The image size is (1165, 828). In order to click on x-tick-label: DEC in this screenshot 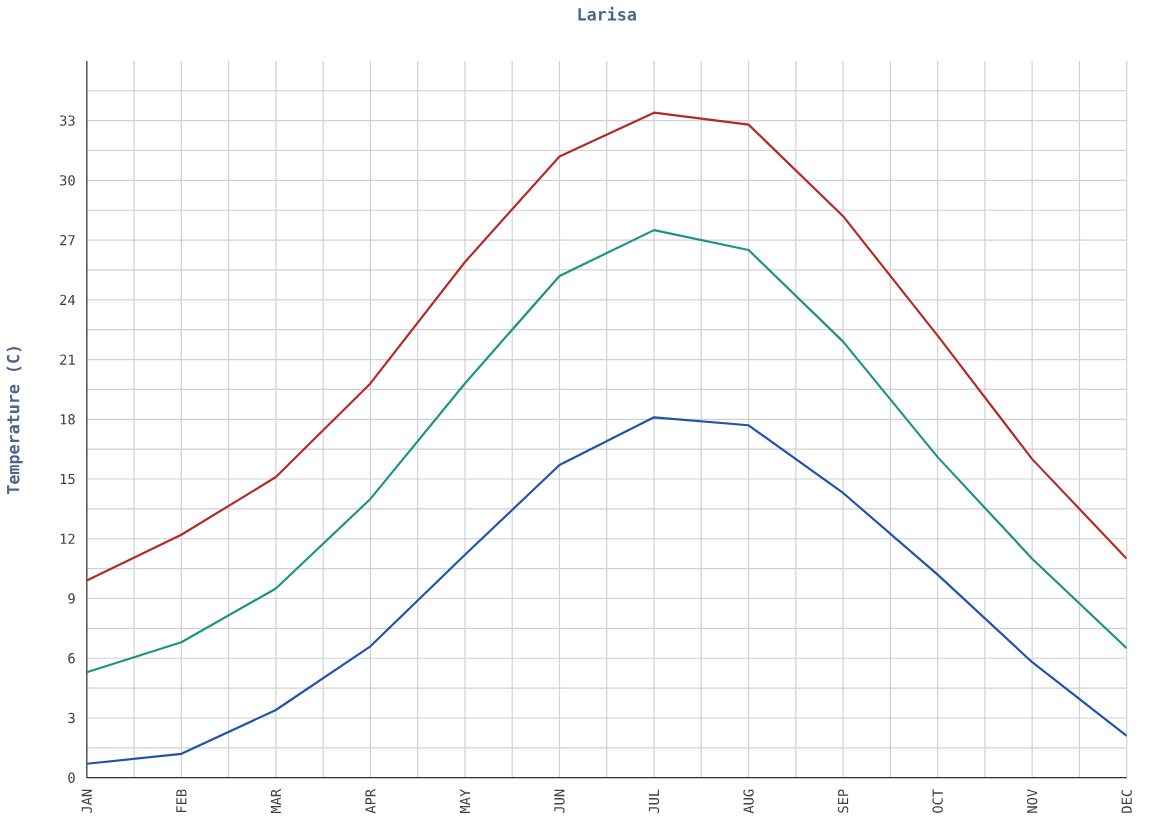, I will do `click(1126, 801)`.